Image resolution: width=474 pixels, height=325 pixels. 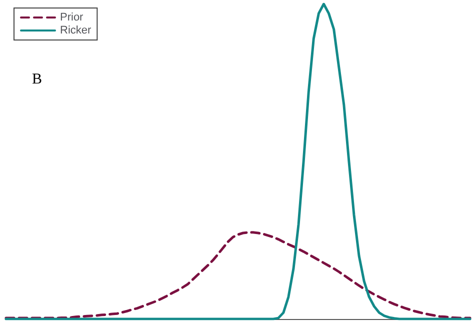 What do you see at coordinates (37, 80) in the screenshot?
I see `annotation: B` at bounding box center [37, 80].